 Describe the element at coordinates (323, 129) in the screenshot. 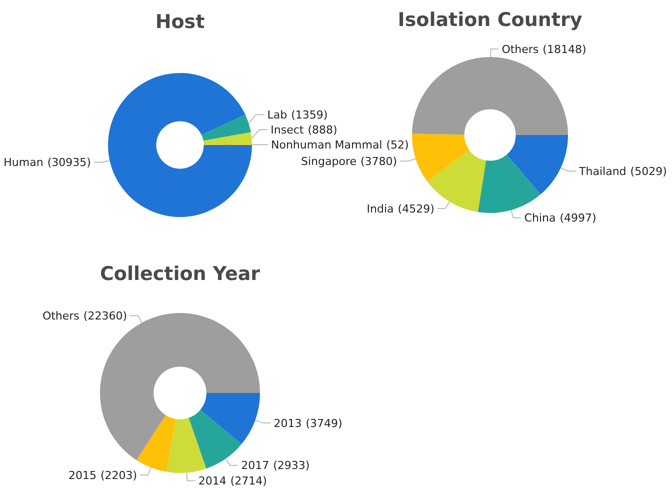

I see `data-label: (888)` at that location.